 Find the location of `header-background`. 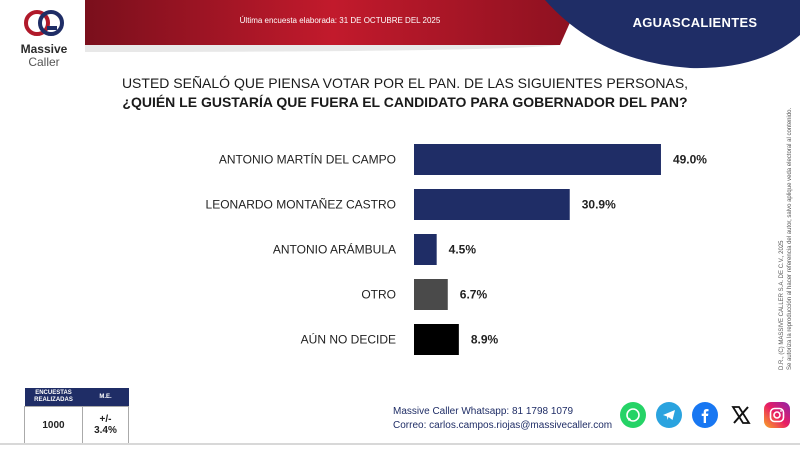

header-background is located at coordinates (442, 34).